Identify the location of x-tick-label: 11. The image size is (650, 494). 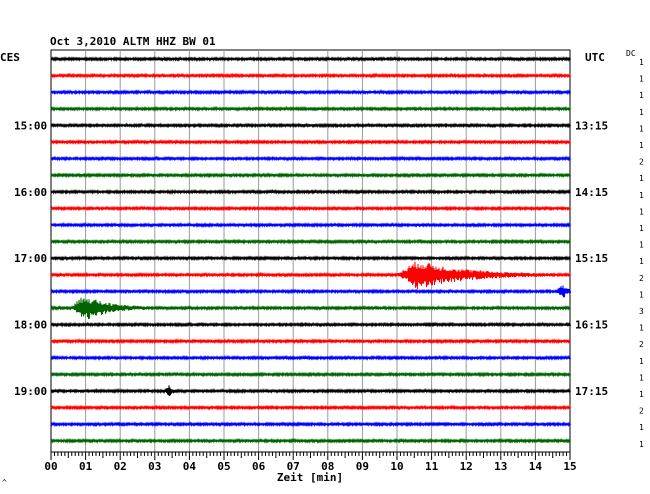
(432, 466).